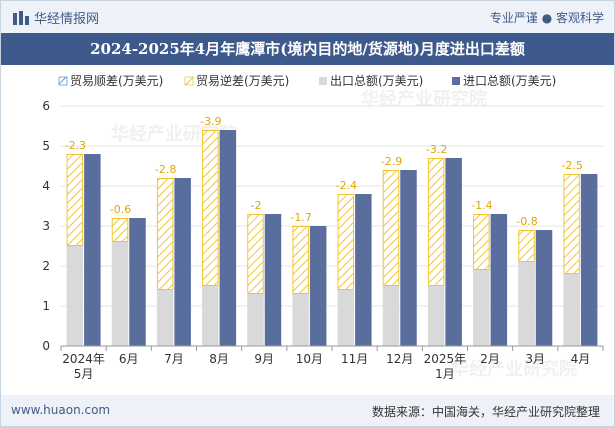  I want to click on footer: www.huaon.com 数据来源：中国海关，华经产业研究院整理, so click(307, 410).